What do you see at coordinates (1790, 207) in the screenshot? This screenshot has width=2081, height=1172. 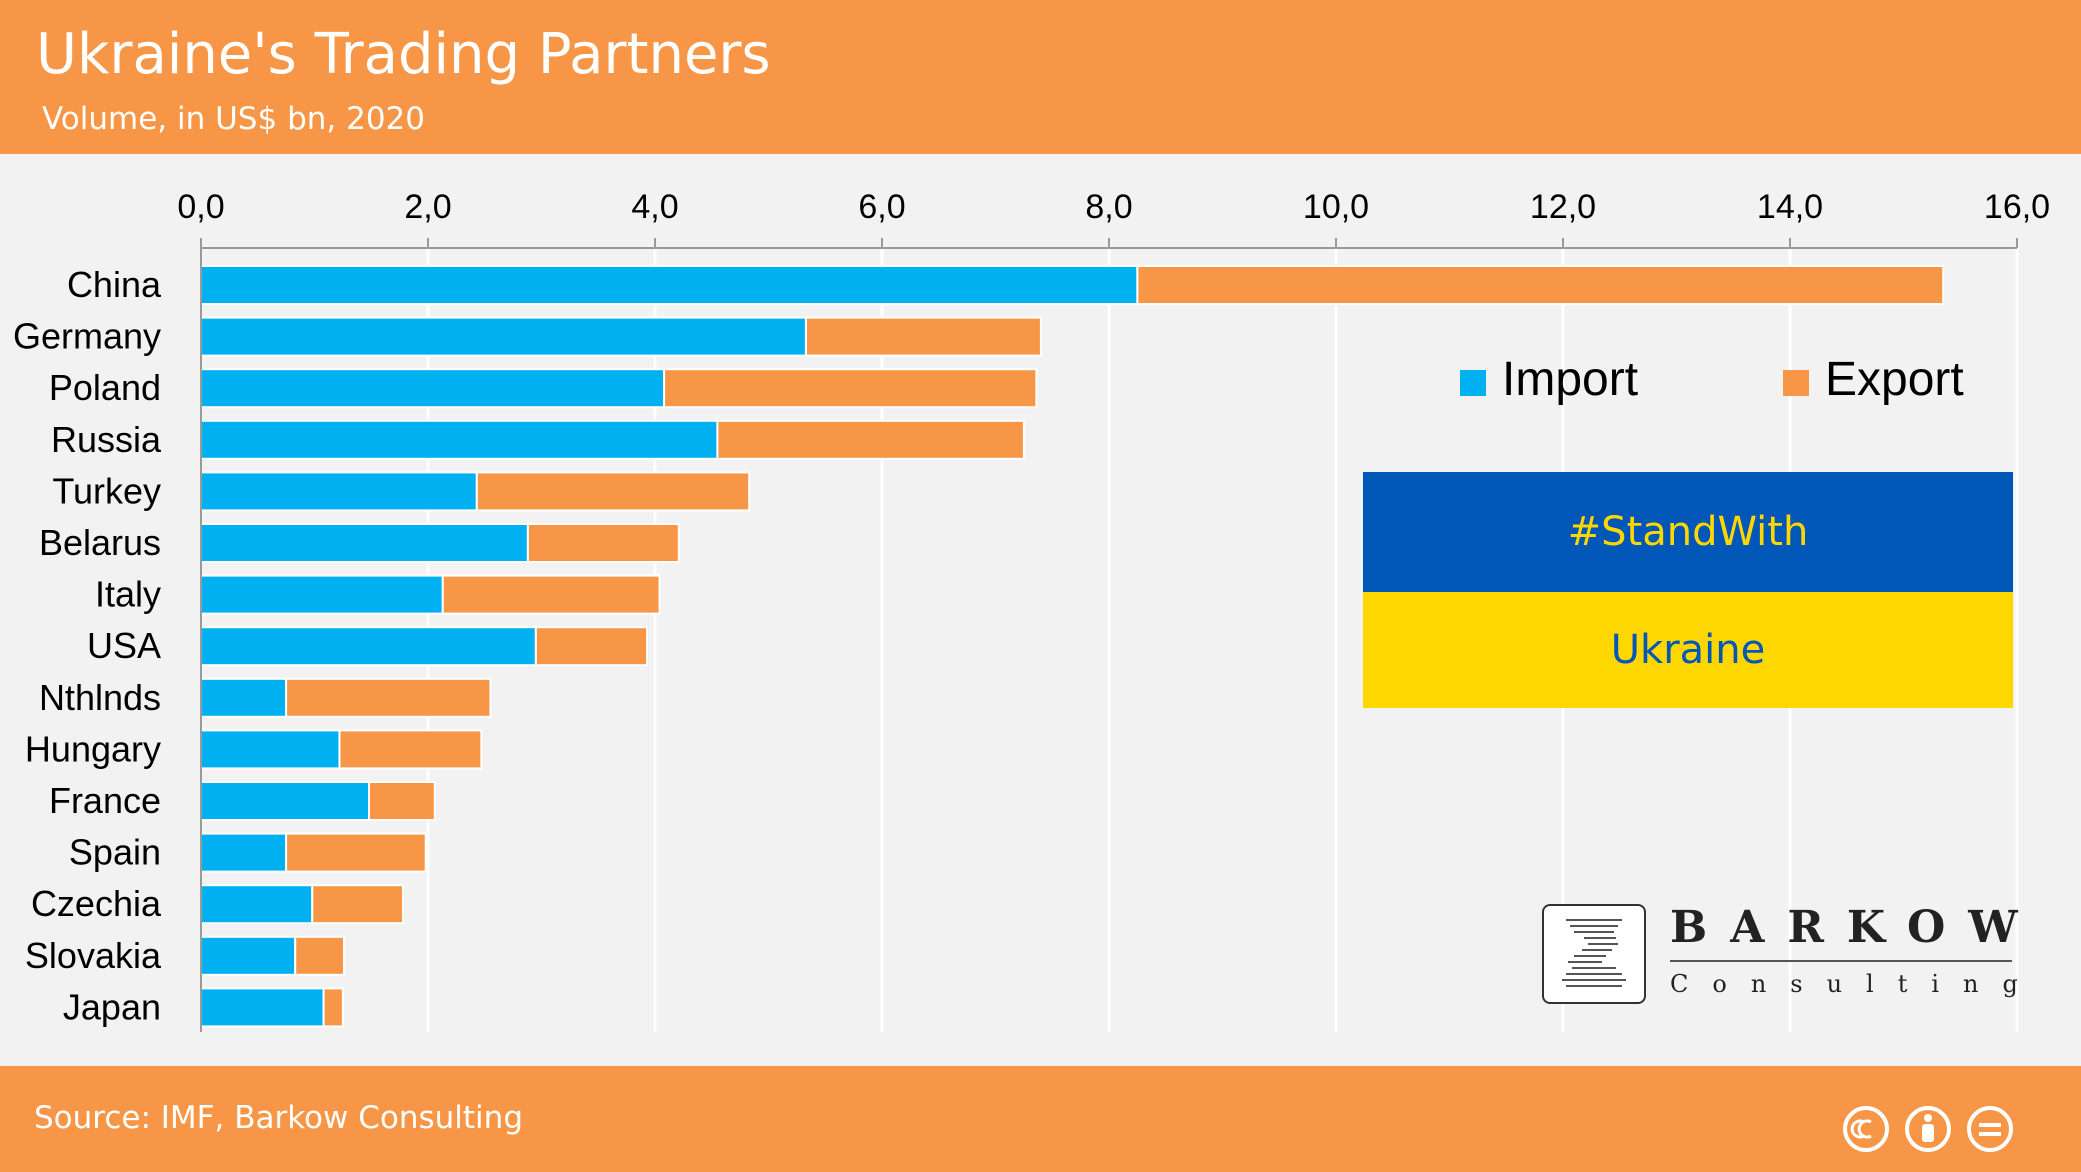 I see `x-tick-label: 14,0` at bounding box center [1790, 207].